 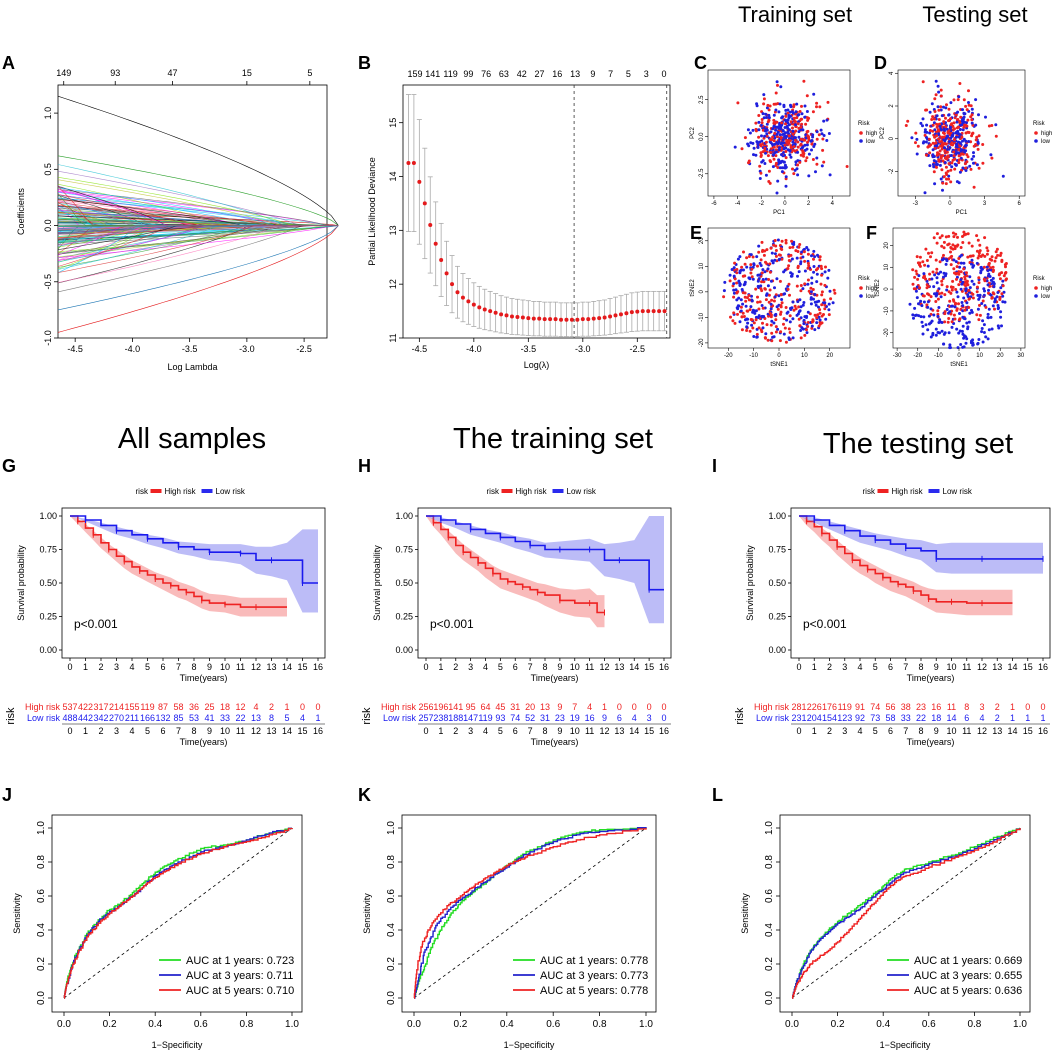 What do you see at coordinates (48, 338) in the screenshot?
I see `y-tick-label: -1.0` at bounding box center [48, 338].